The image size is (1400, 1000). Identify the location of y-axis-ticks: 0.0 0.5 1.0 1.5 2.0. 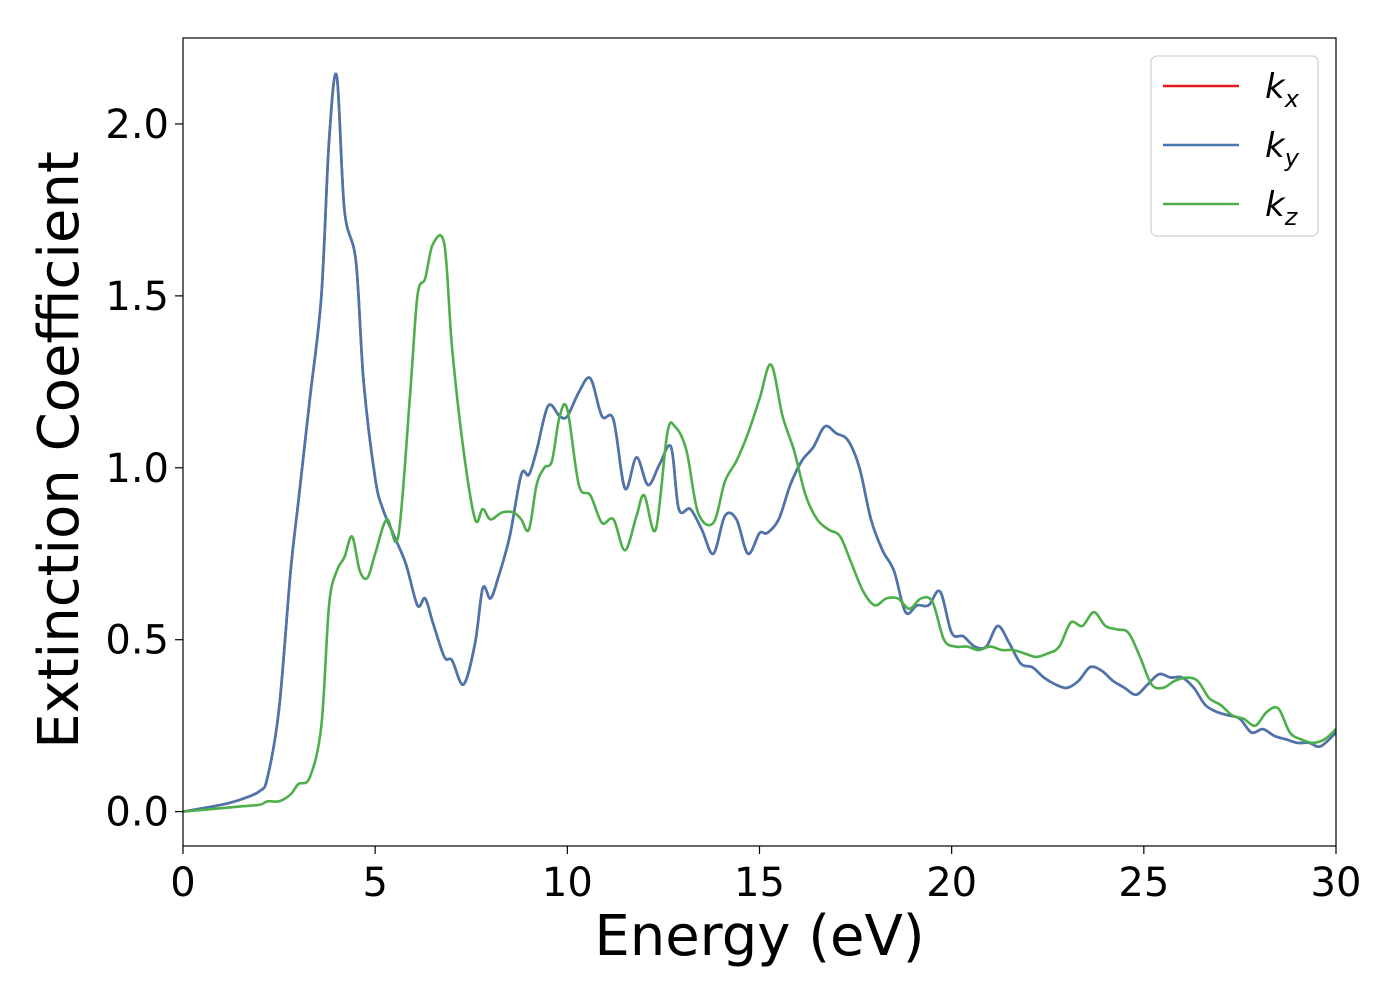
(144, 469).